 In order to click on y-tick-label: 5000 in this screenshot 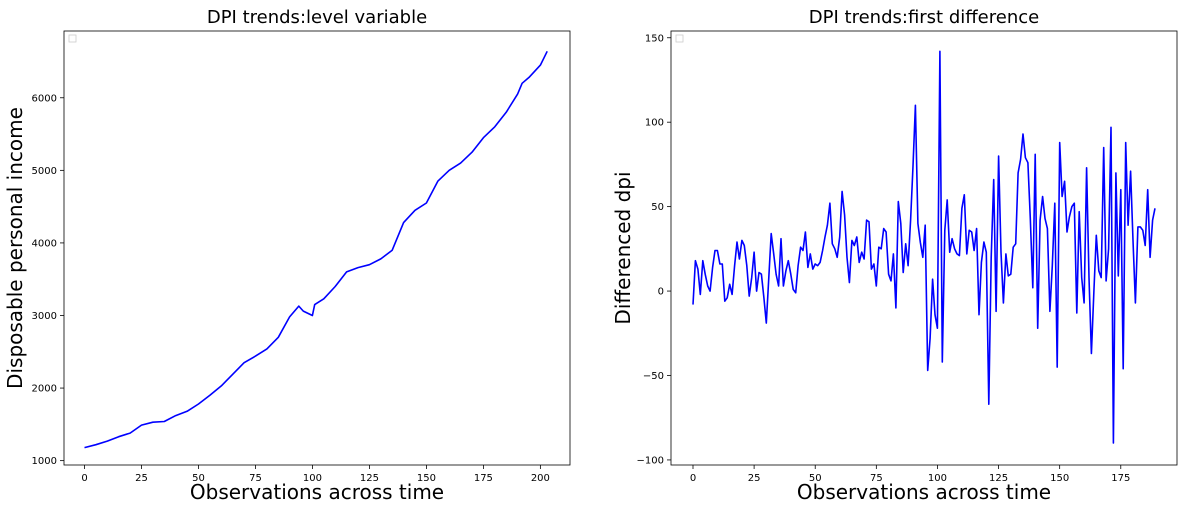, I will do `click(44, 171)`.